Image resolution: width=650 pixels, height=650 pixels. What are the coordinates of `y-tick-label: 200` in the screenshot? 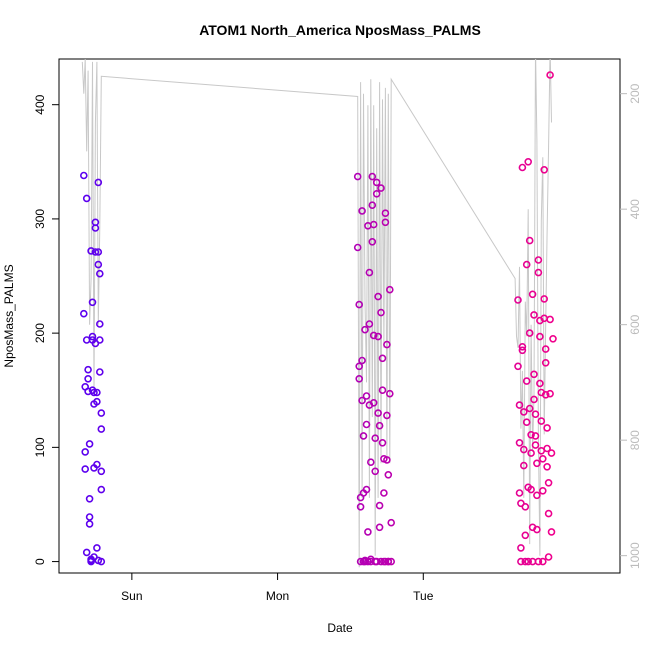 It's located at (40, 333).